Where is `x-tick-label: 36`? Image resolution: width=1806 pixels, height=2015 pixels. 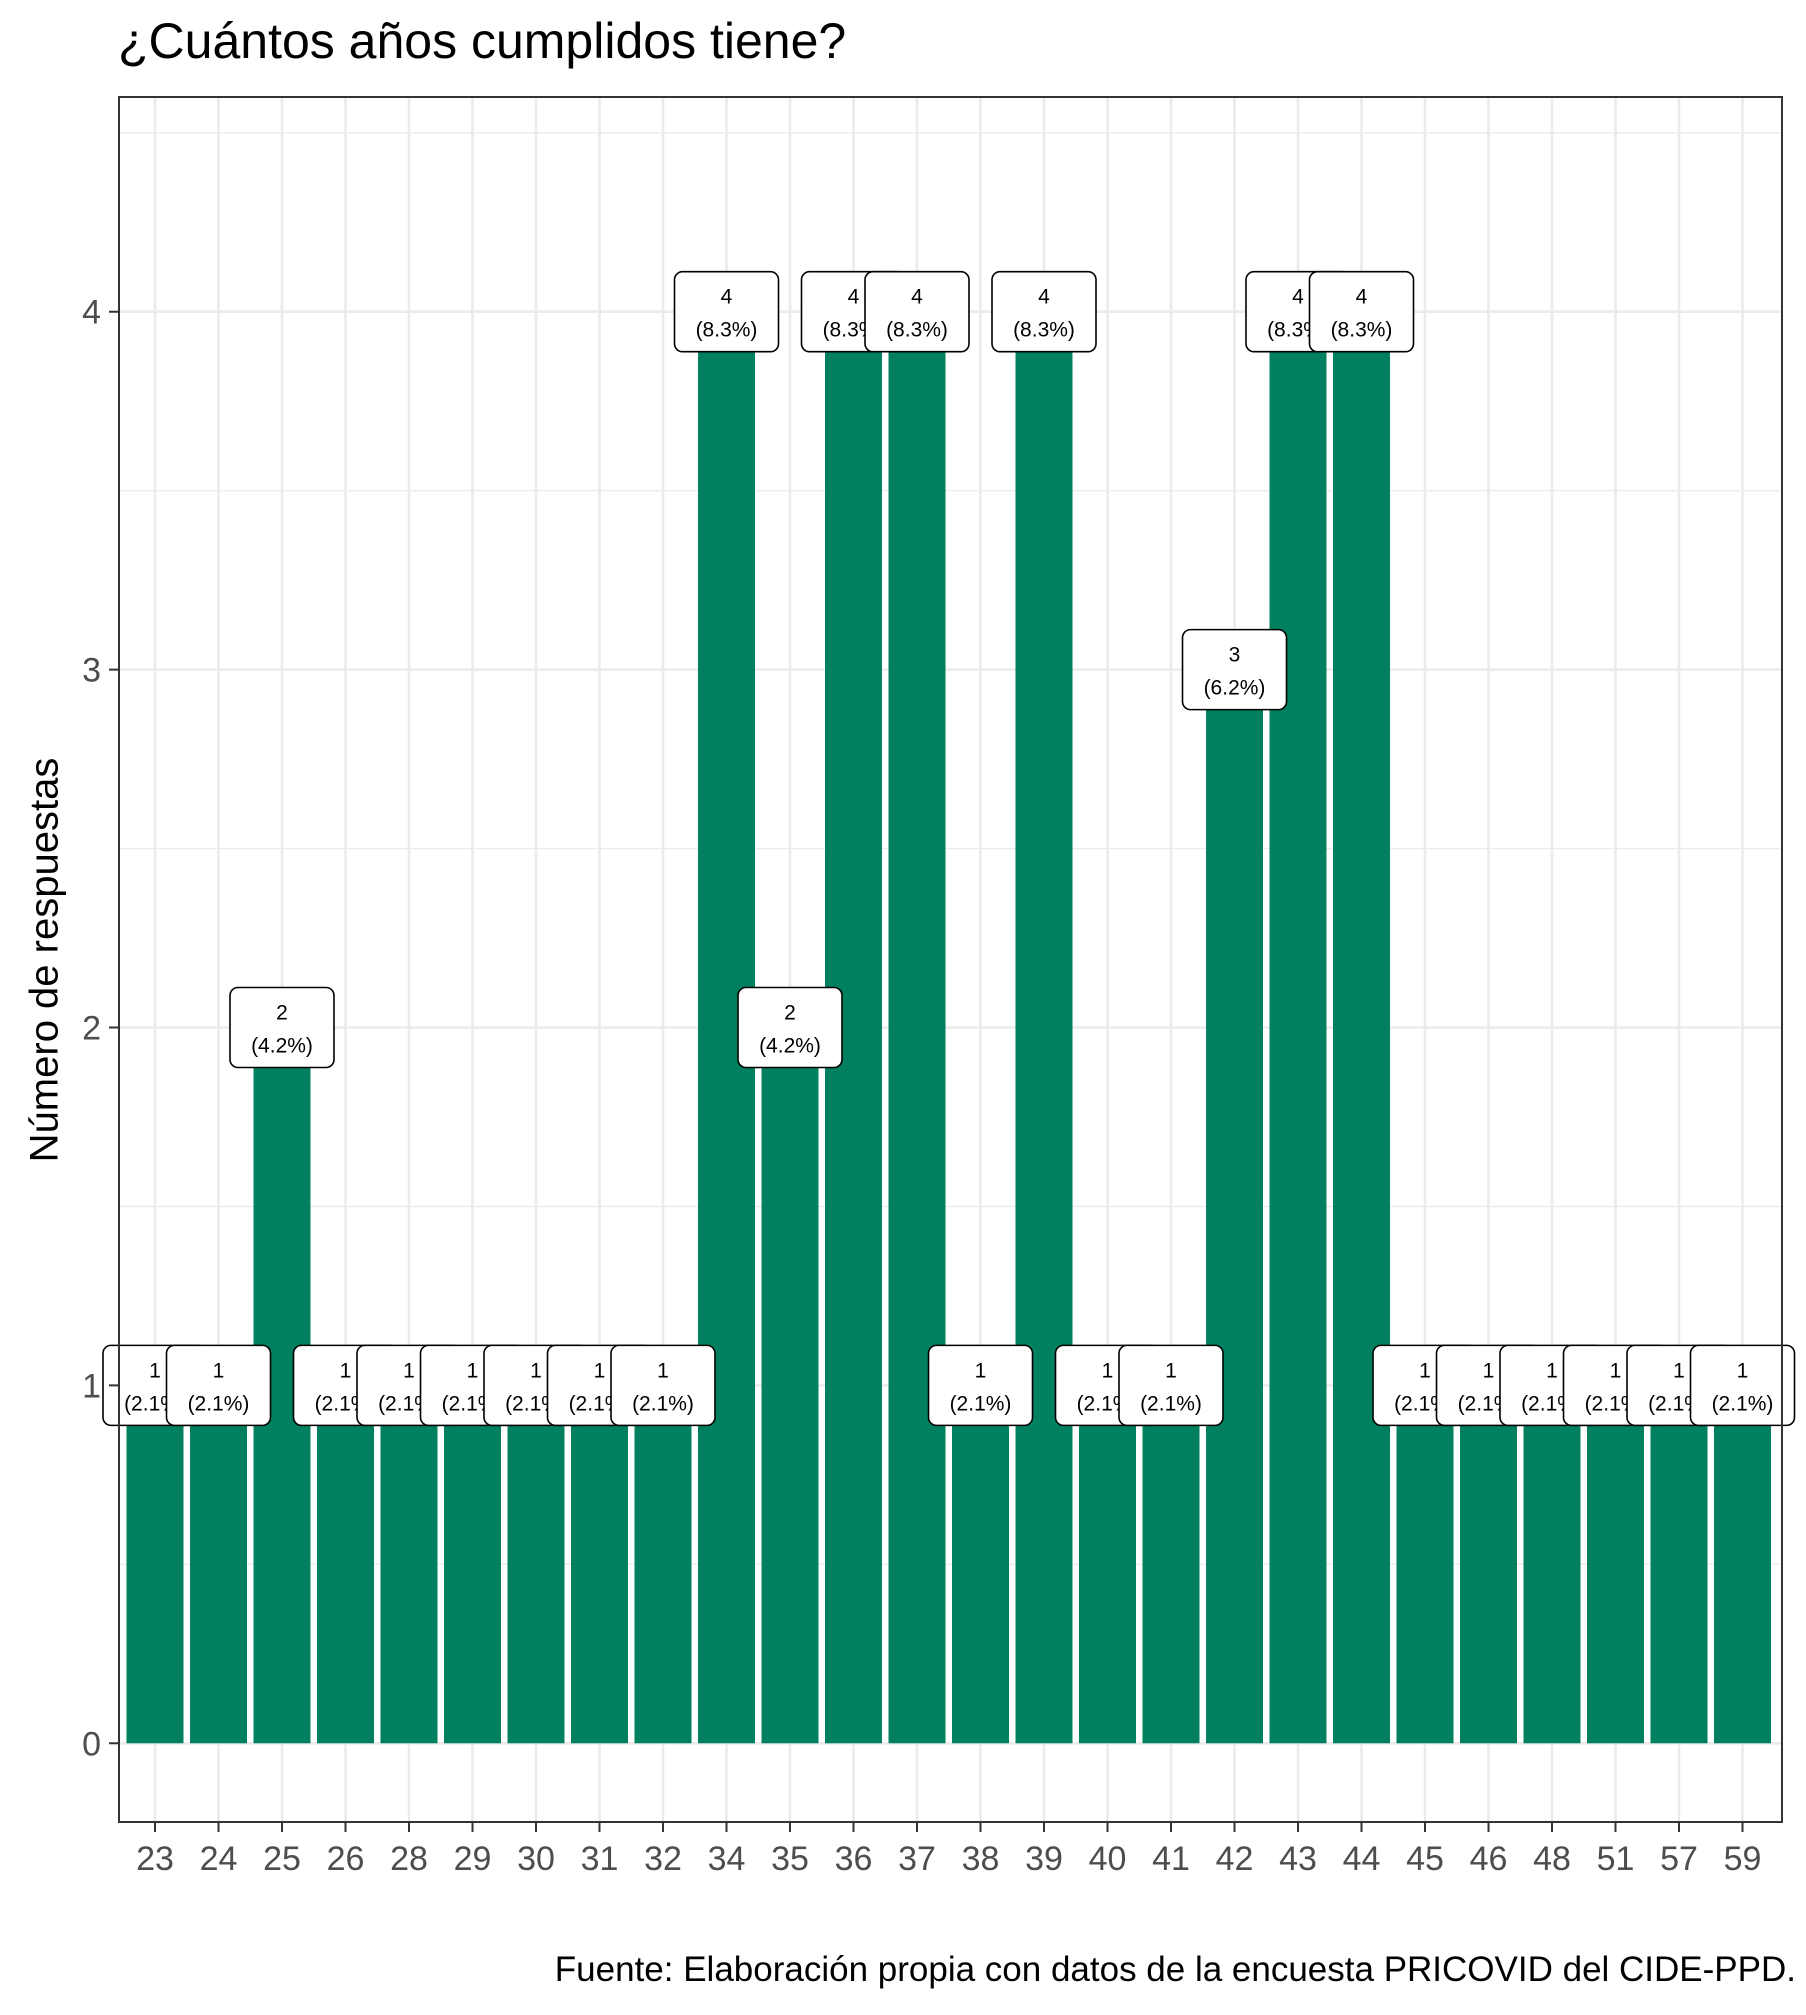
x-tick-label: 36 is located at coordinates (854, 1859).